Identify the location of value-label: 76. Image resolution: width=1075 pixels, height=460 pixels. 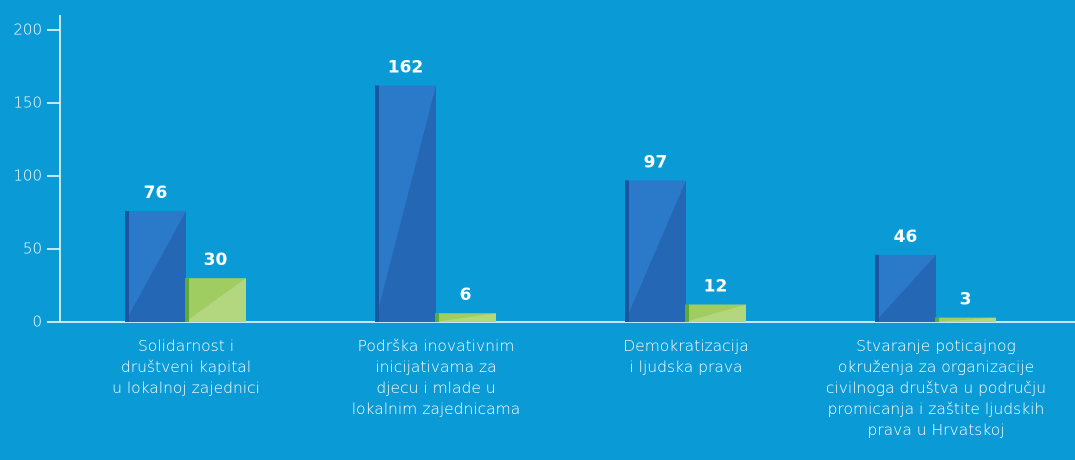
(156, 193).